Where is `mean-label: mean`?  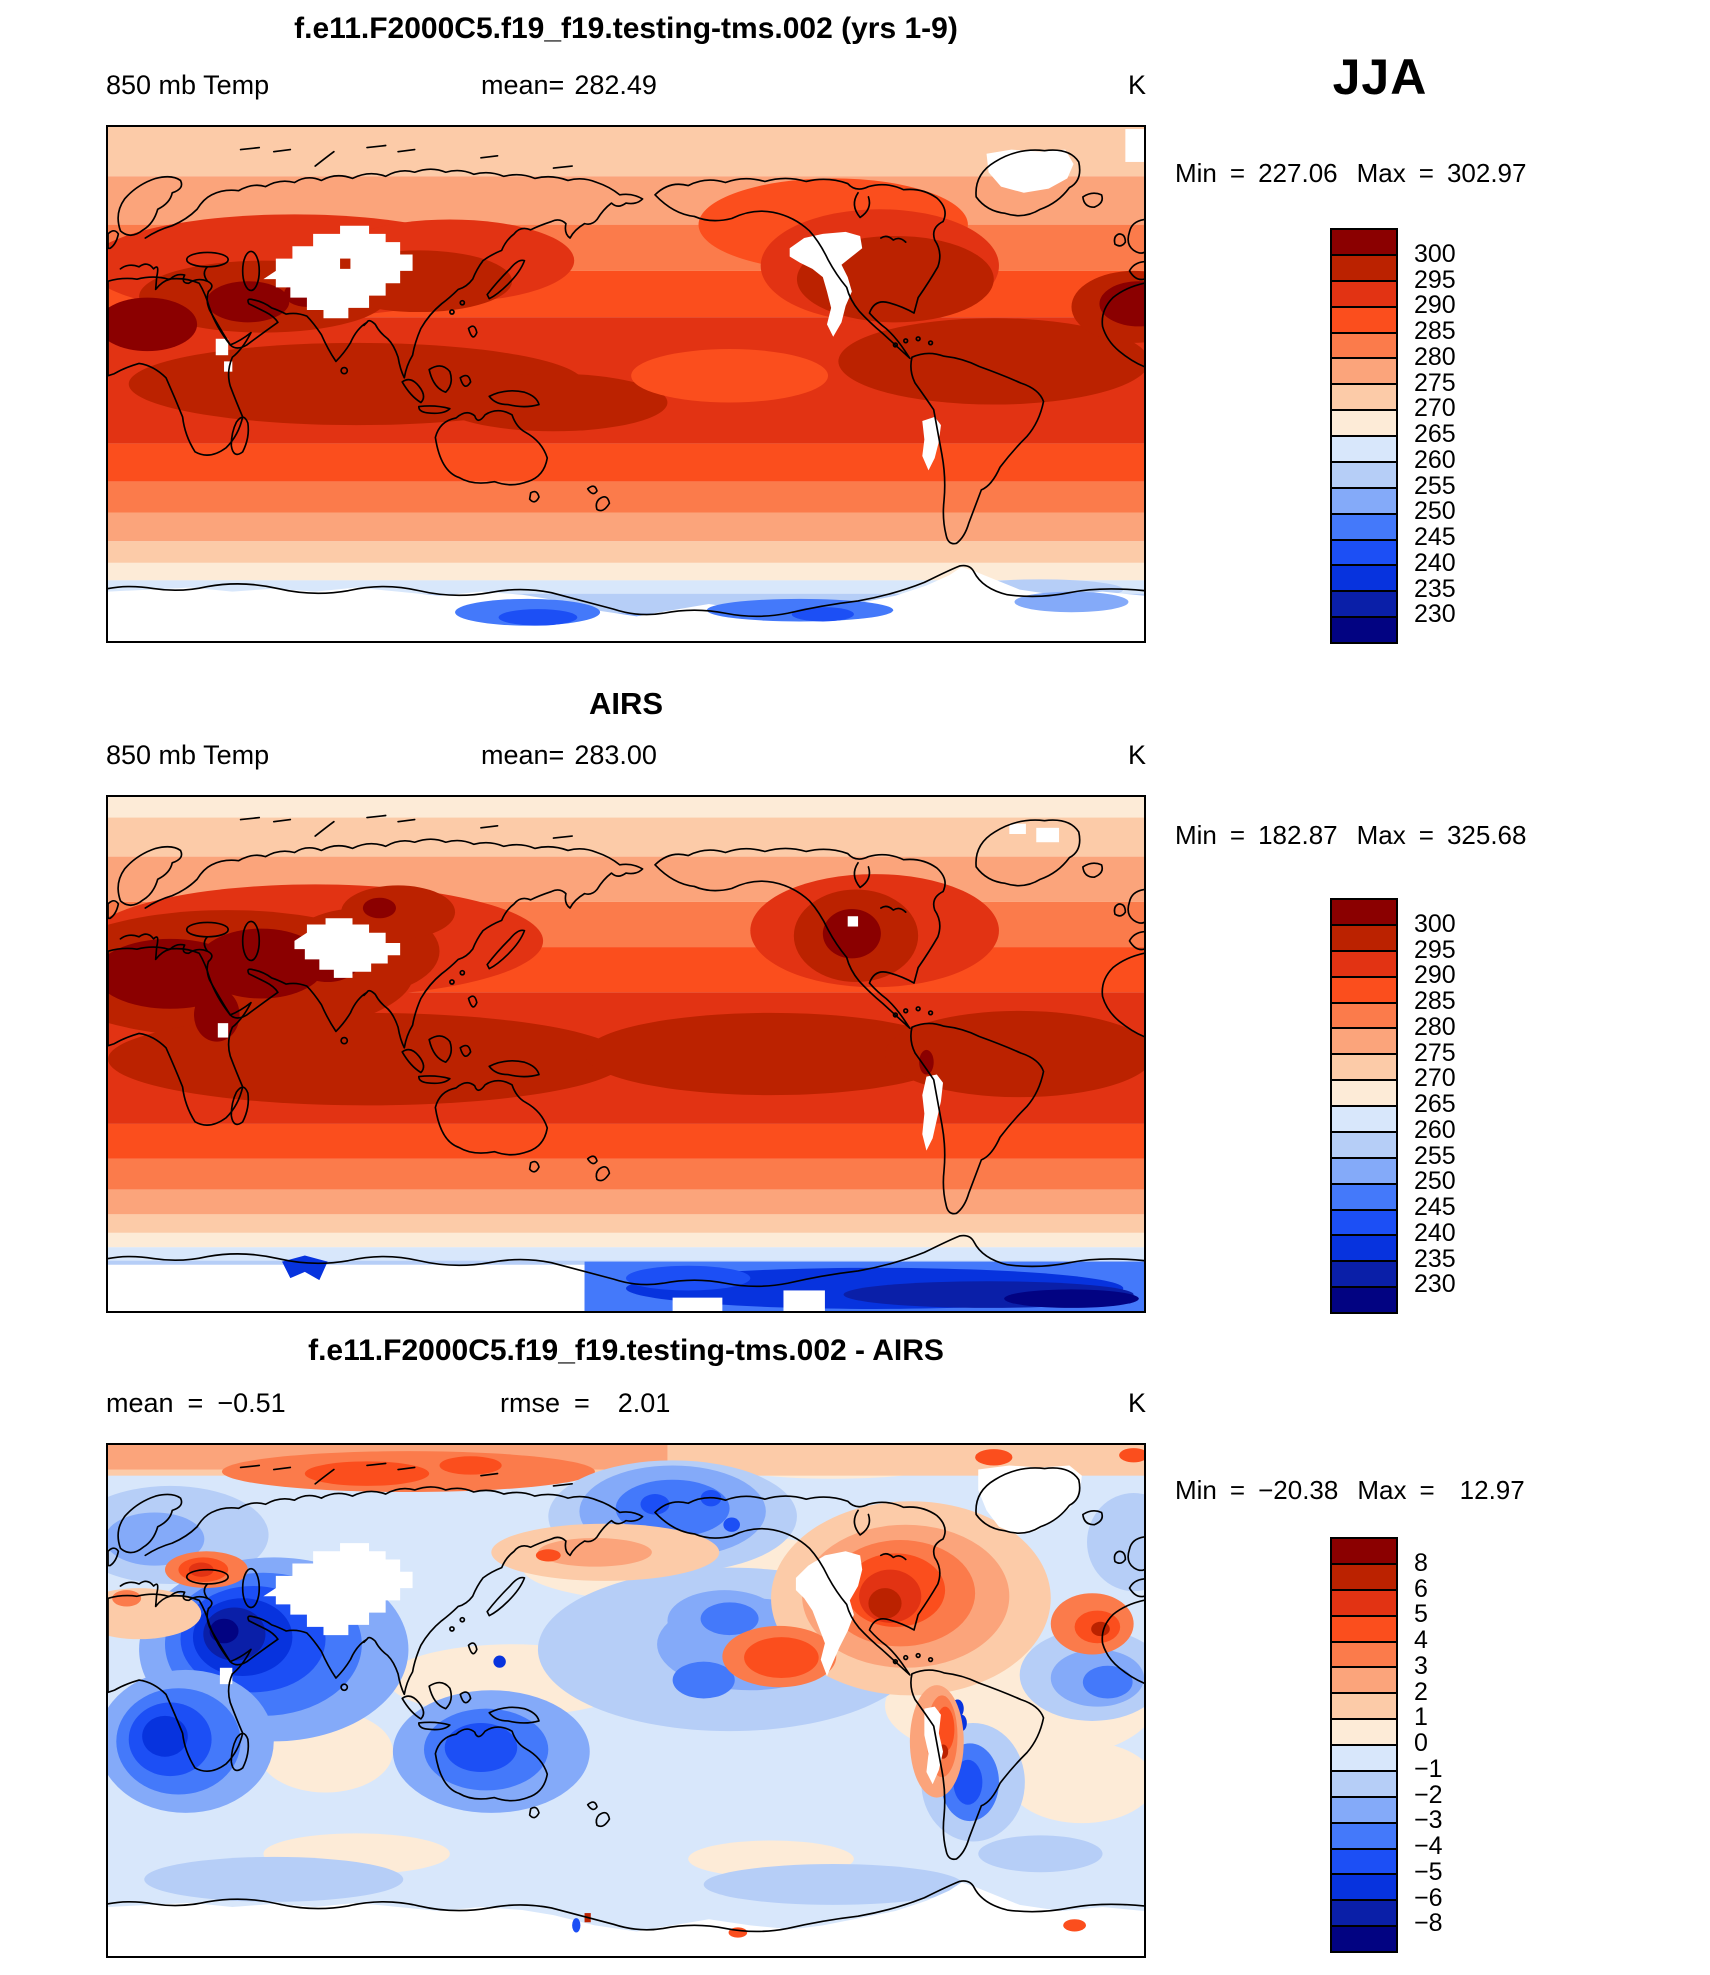
mean-label: mean is located at coordinates (140, 1403).